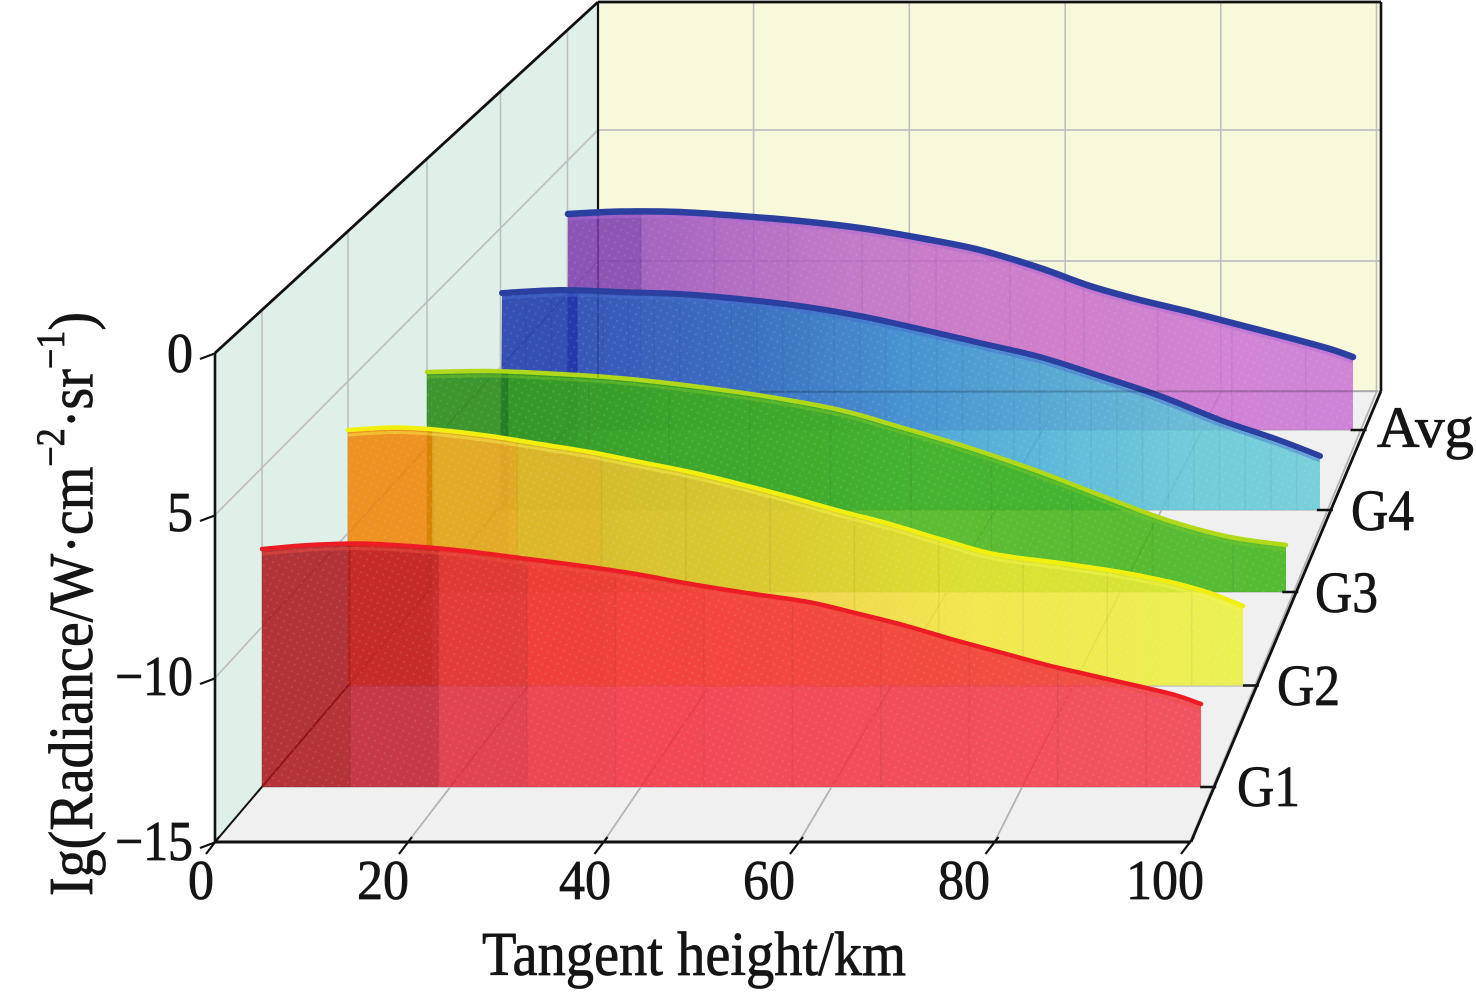 The width and height of the screenshot is (1476, 997). What do you see at coordinates (383, 881) in the screenshot?
I see `svg-text: 20` at bounding box center [383, 881].